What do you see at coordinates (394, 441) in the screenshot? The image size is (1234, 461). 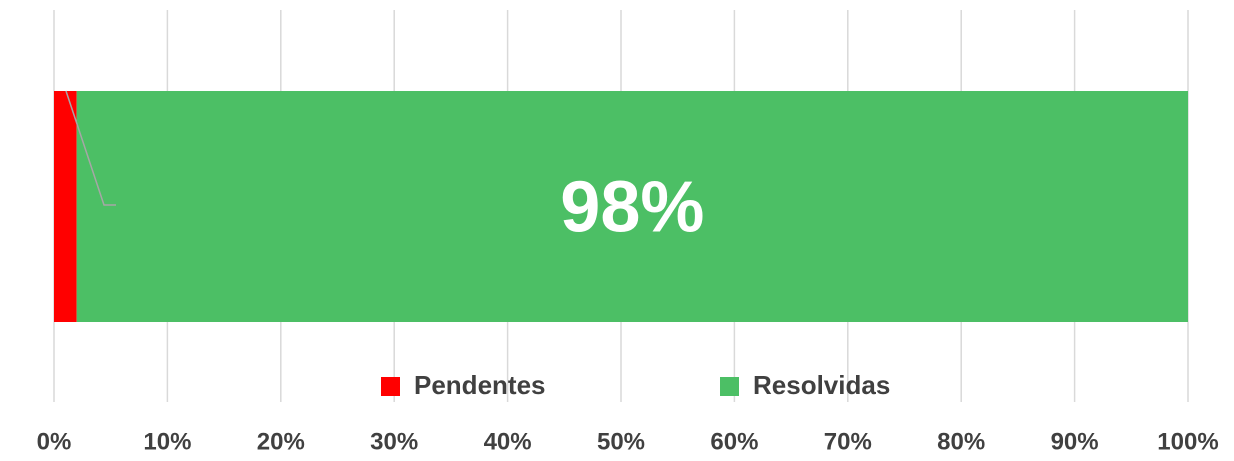 I see `x-tick-label: 30%` at bounding box center [394, 441].